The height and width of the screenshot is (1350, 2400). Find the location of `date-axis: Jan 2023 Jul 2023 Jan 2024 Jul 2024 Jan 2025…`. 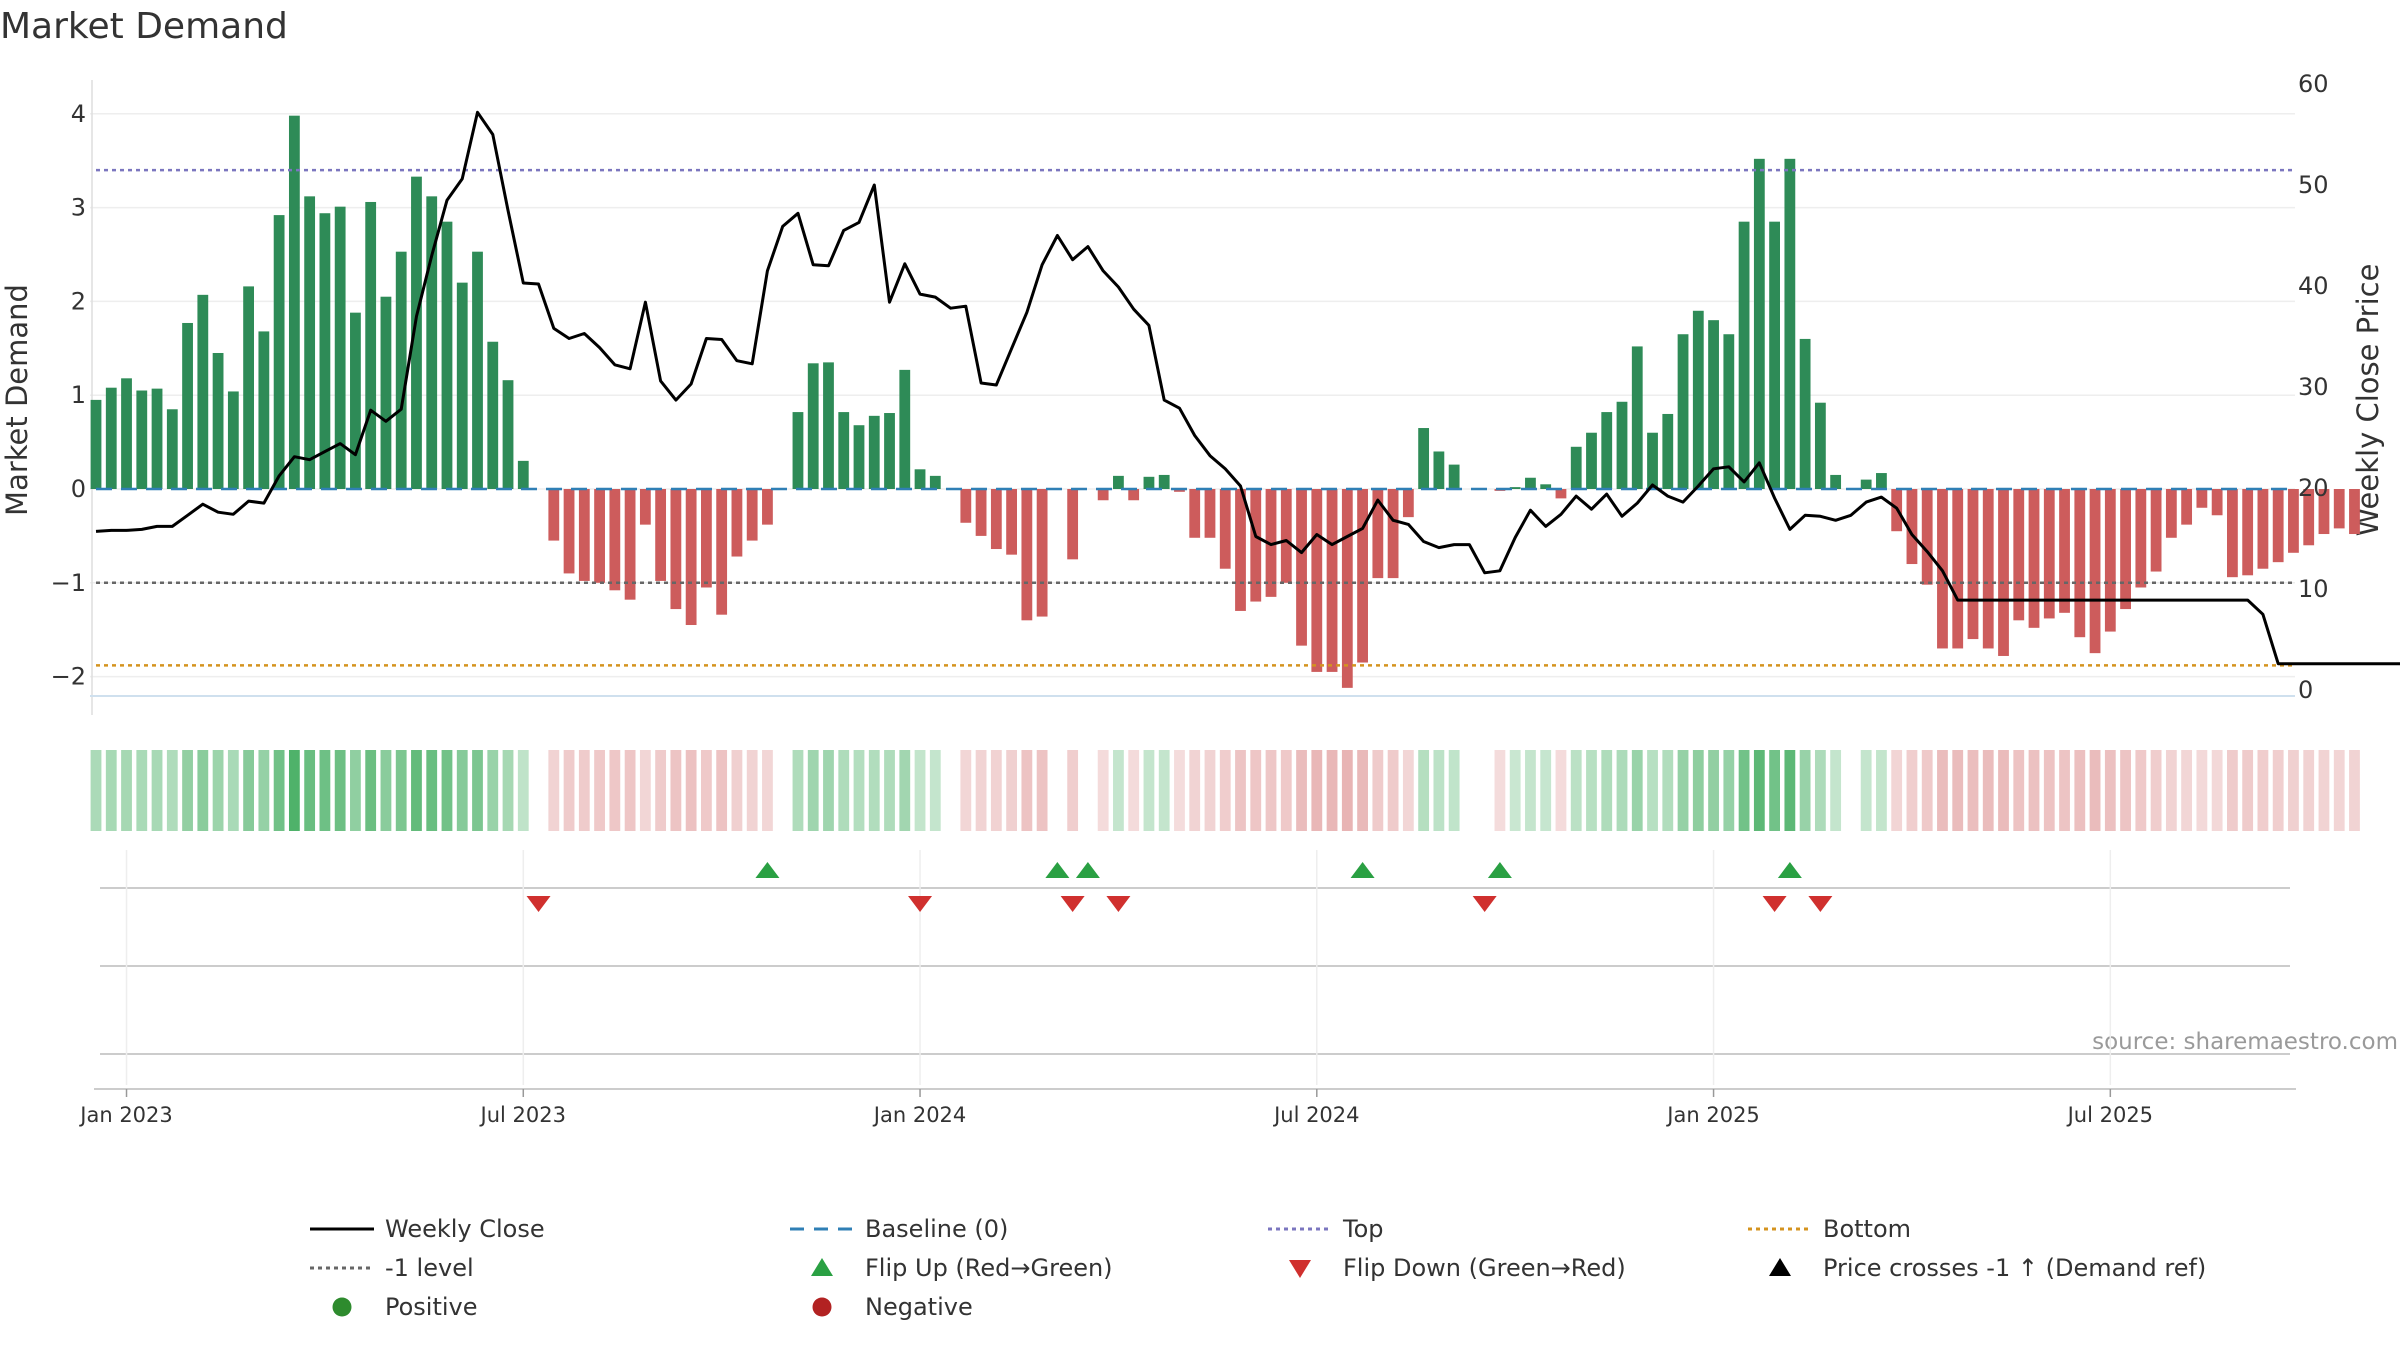

date-axis: Jan 2023 Jul 2023 Jan 2024 Jul 2024 Jan 2025… is located at coordinates (1187, 1107).